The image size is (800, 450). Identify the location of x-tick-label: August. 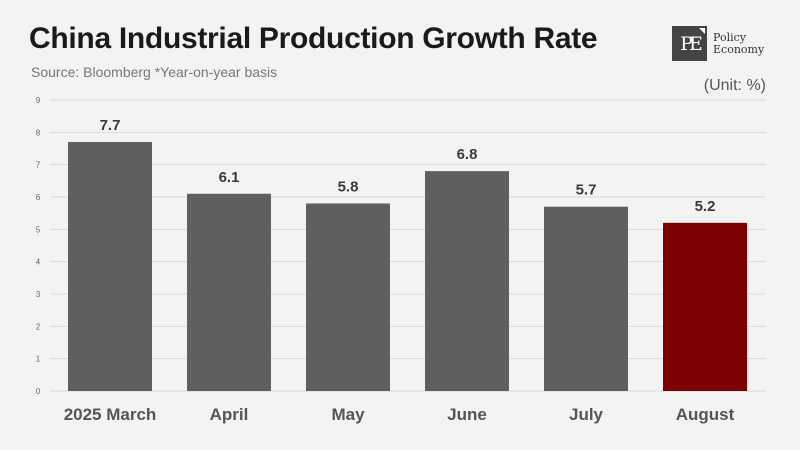
(705, 414).